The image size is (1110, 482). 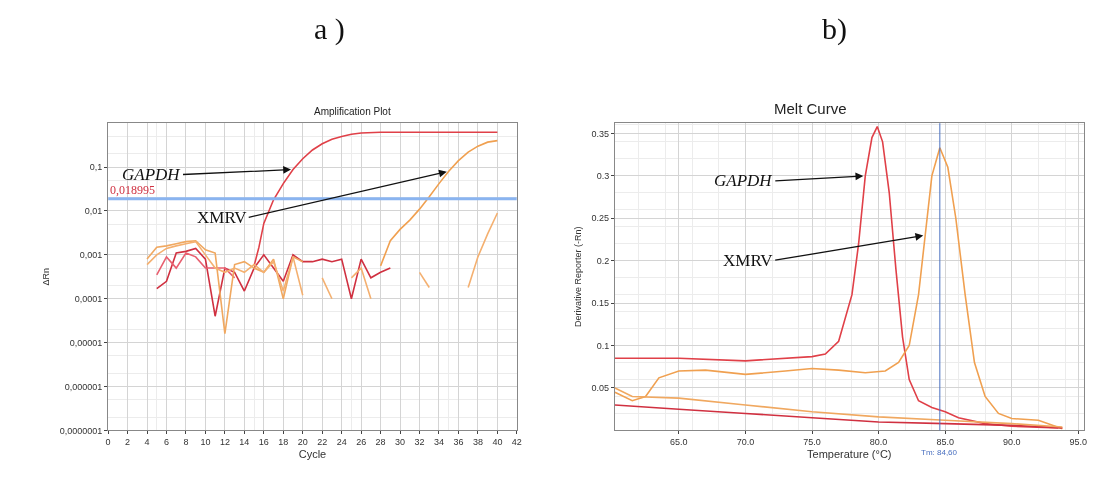 What do you see at coordinates (329, 29) in the screenshot?
I see `text: a )` at bounding box center [329, 29].